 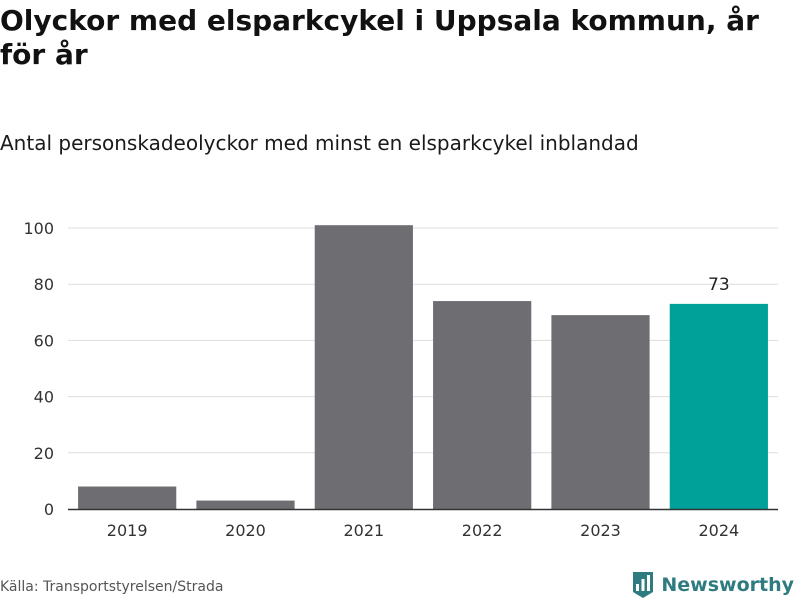 I want to click on source-note: Källa: Transportstyrelsen/Strada, so click(x=112, y=587).